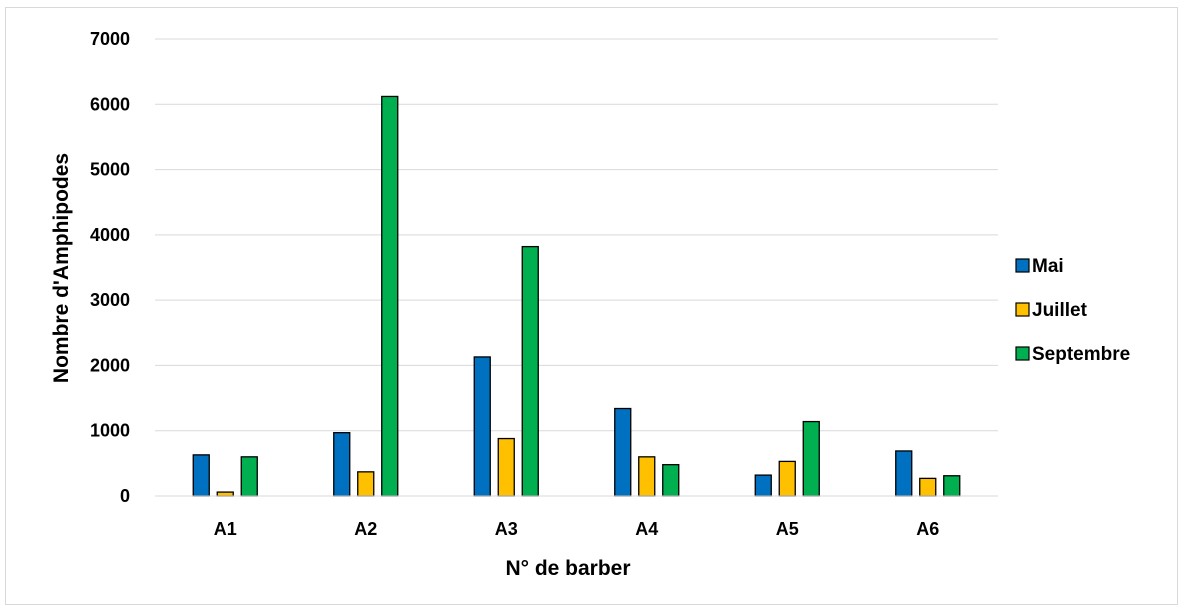 This screenshot has height=610, width=1184. I want to click on bar-A6-septembre, so click(952, 486).